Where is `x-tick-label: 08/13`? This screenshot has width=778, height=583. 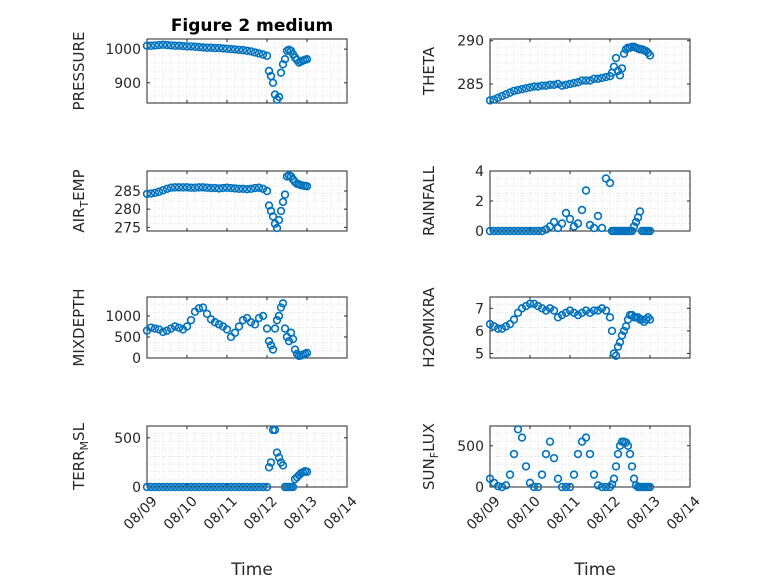
x-tick-label: 08/13 is located at coordinates (644, 513).